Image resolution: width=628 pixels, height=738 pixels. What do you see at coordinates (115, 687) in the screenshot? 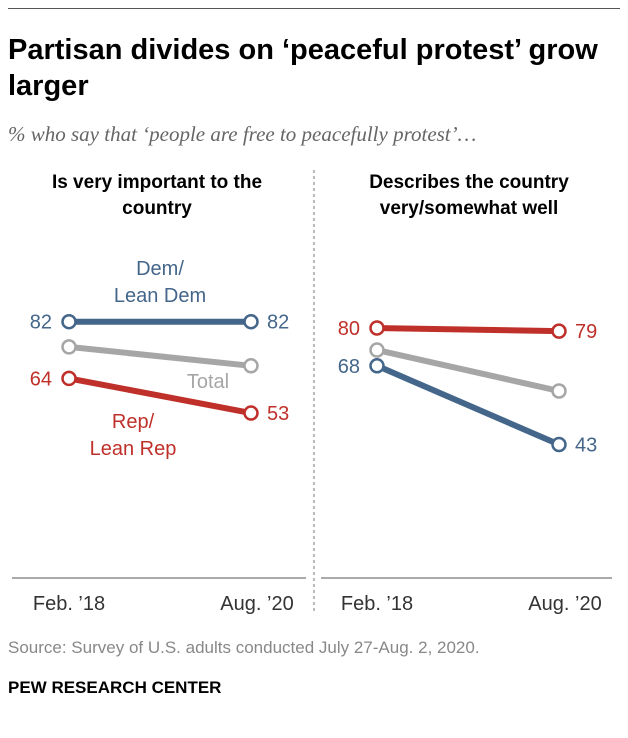
I see `brand-logo-text: PEW RESEARCH CENTER` at bounding box center [115, 687].